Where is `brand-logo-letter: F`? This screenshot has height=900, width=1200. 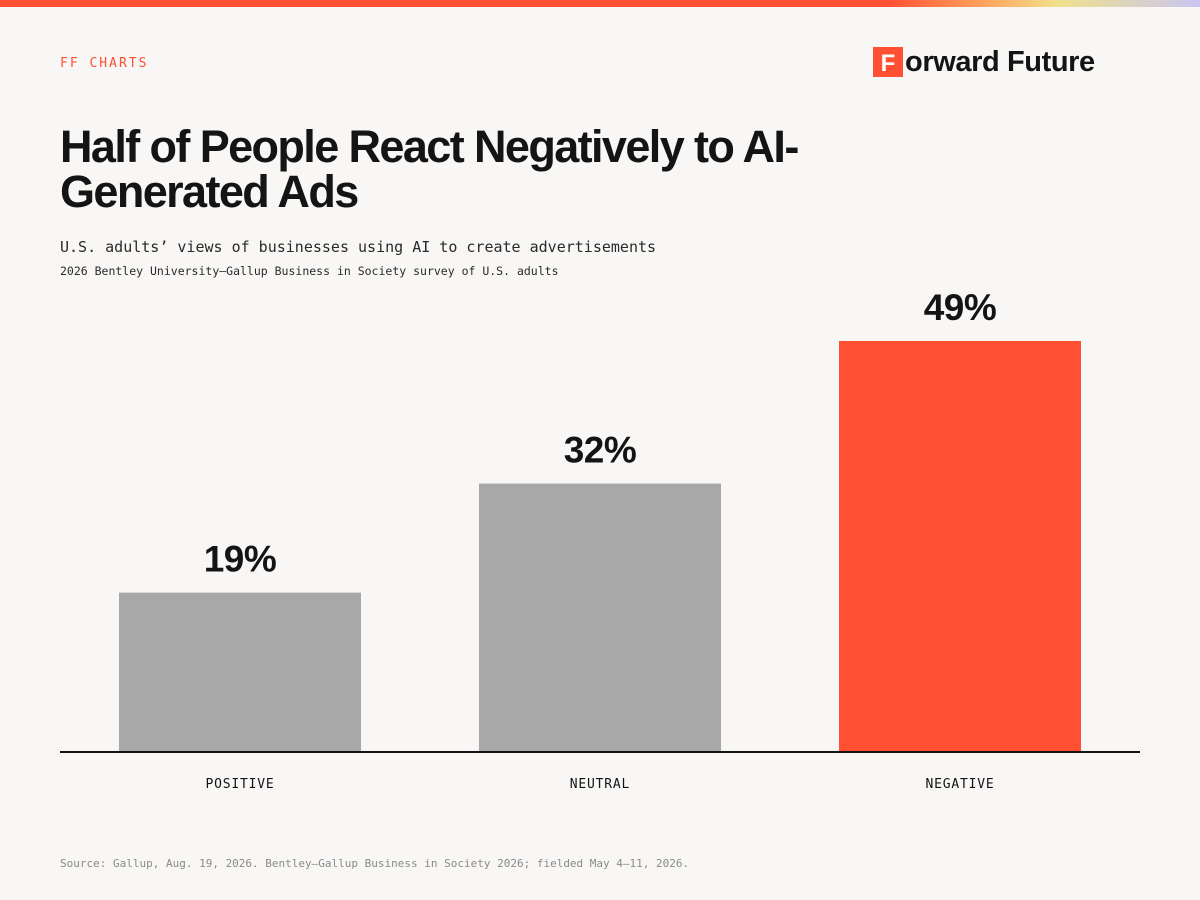 brand-logo-letter: F is located at coordinates (888, 63).